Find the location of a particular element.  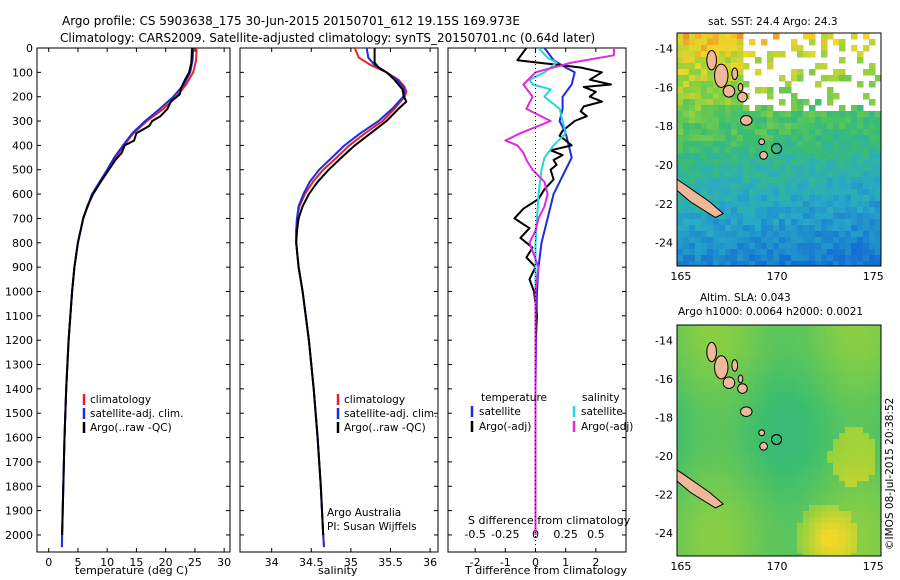

map-x-tick-label: 170 is located at coordinates (777, 566).